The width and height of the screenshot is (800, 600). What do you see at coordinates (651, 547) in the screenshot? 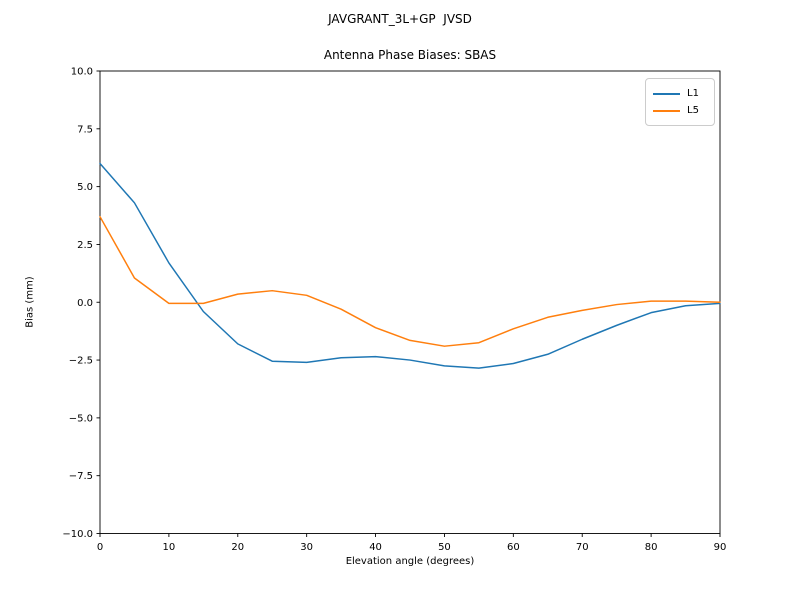
I see `x-tick-label: 80` at bounding box center [651, 547].